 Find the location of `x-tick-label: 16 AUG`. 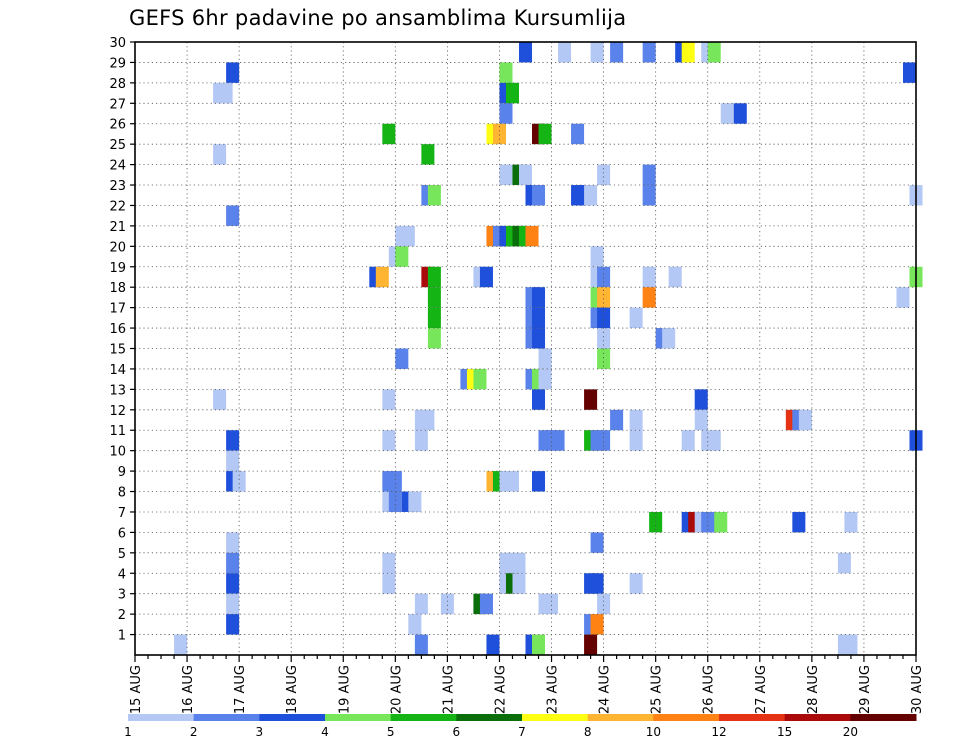

x-tick-label: 16 AUG is located at coordinates (188, 689).